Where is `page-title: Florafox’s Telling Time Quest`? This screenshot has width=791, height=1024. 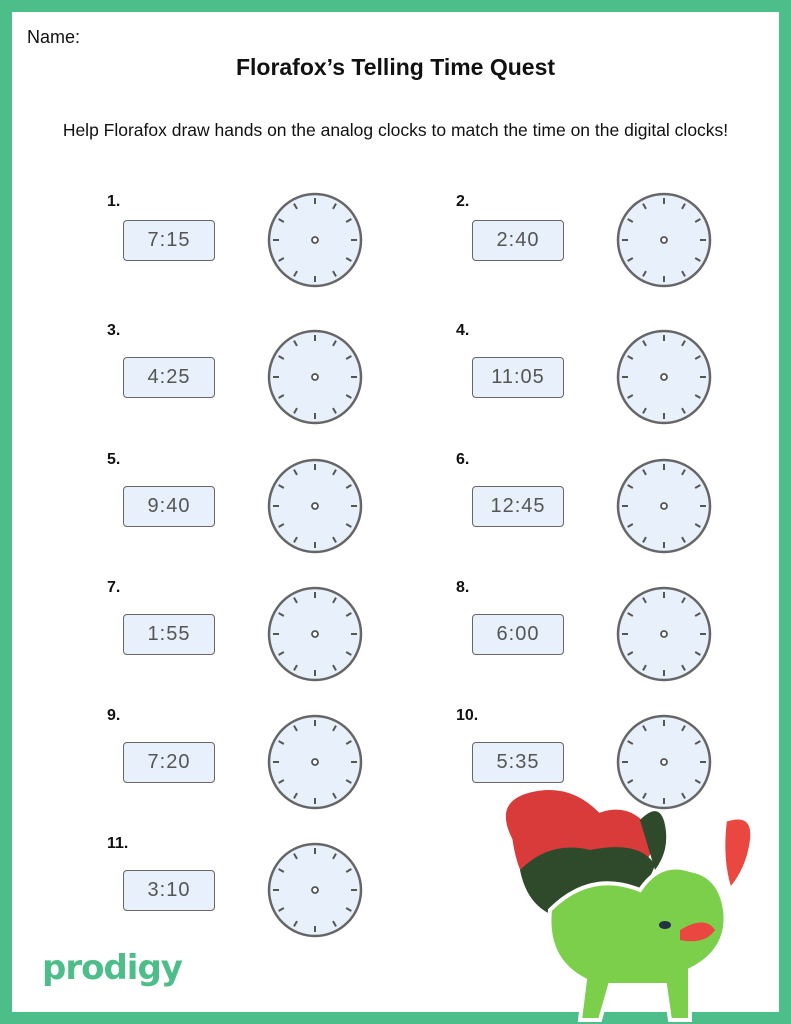
page-title: Florafox’s Telling Time Quest is located at coordinates (395, 67).